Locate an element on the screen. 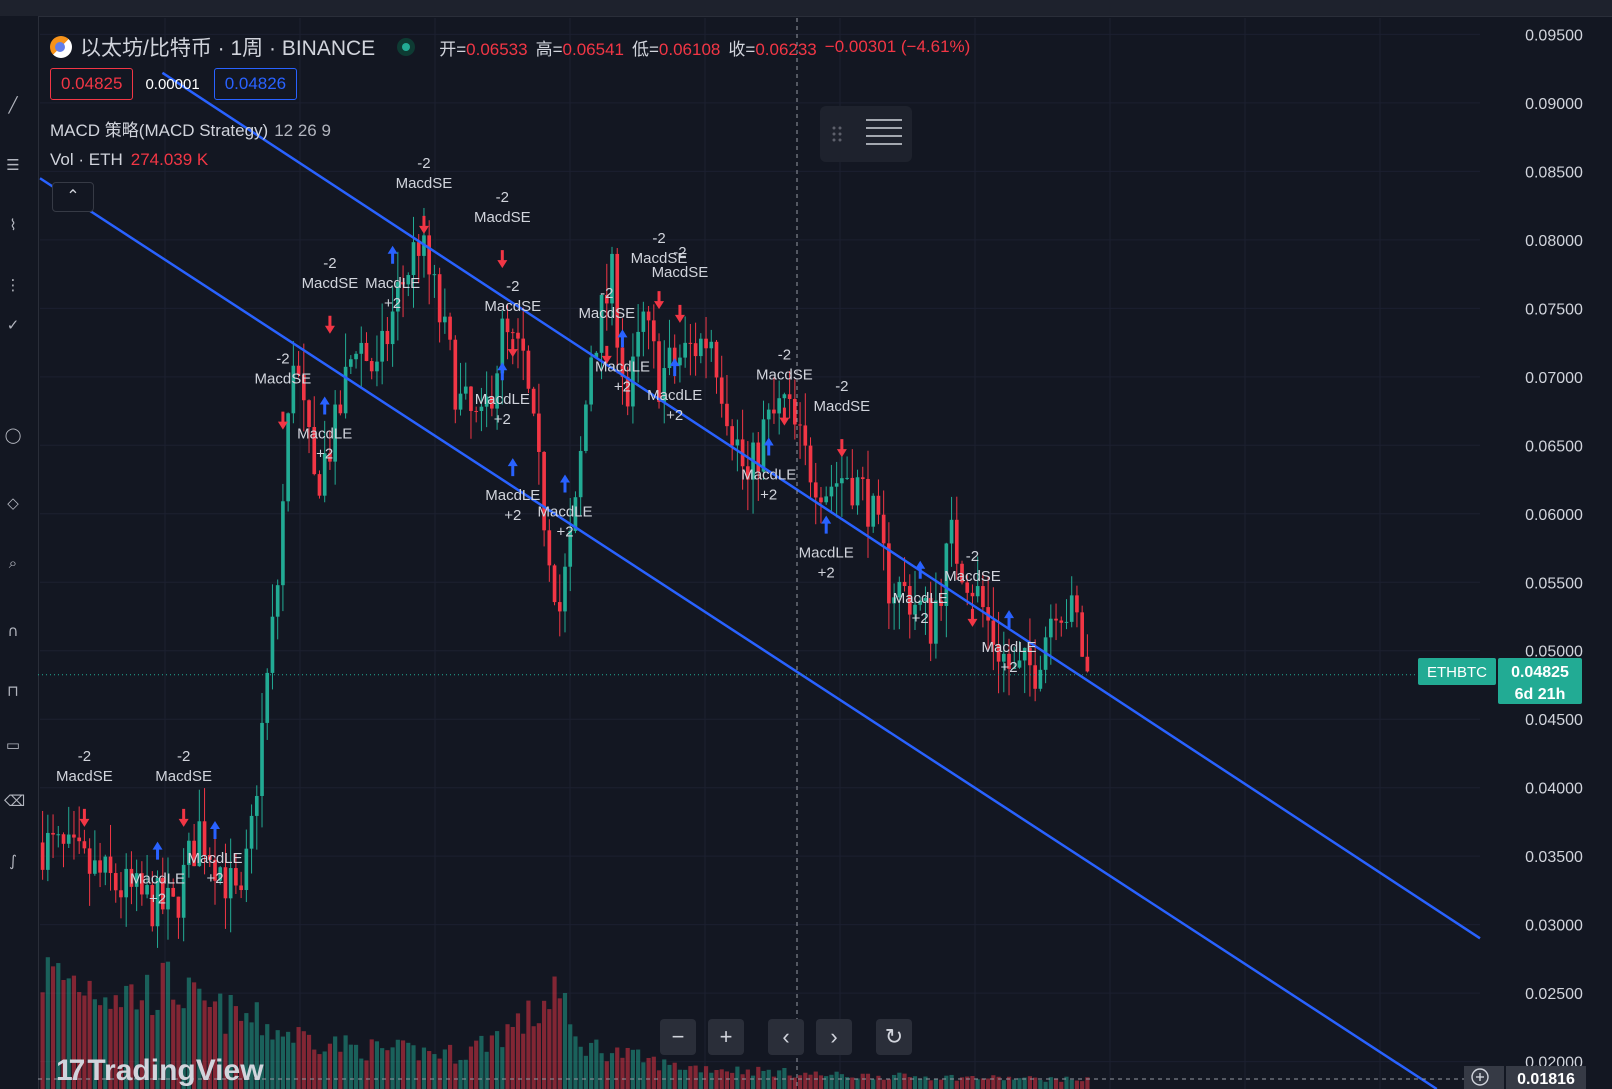 This screenshot has height=1089, width=1612. drag-handle-icon is located at coordinates (866, 134).